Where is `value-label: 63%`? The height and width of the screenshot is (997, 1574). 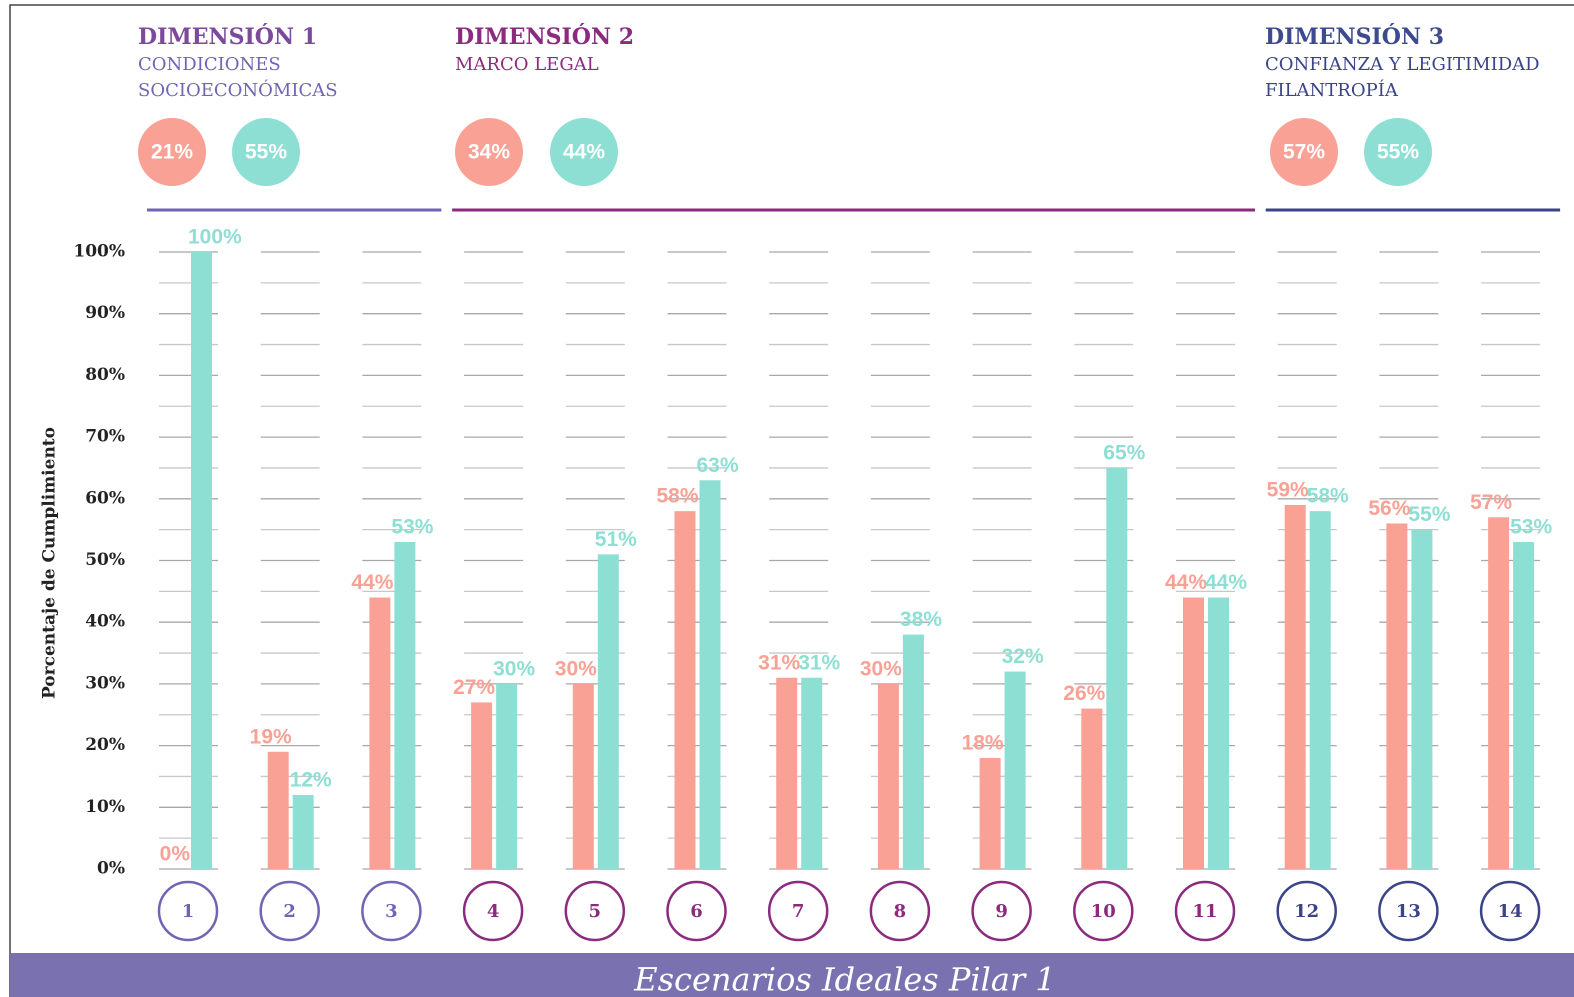
value-label: 63% is located at coordinates (718, 465).